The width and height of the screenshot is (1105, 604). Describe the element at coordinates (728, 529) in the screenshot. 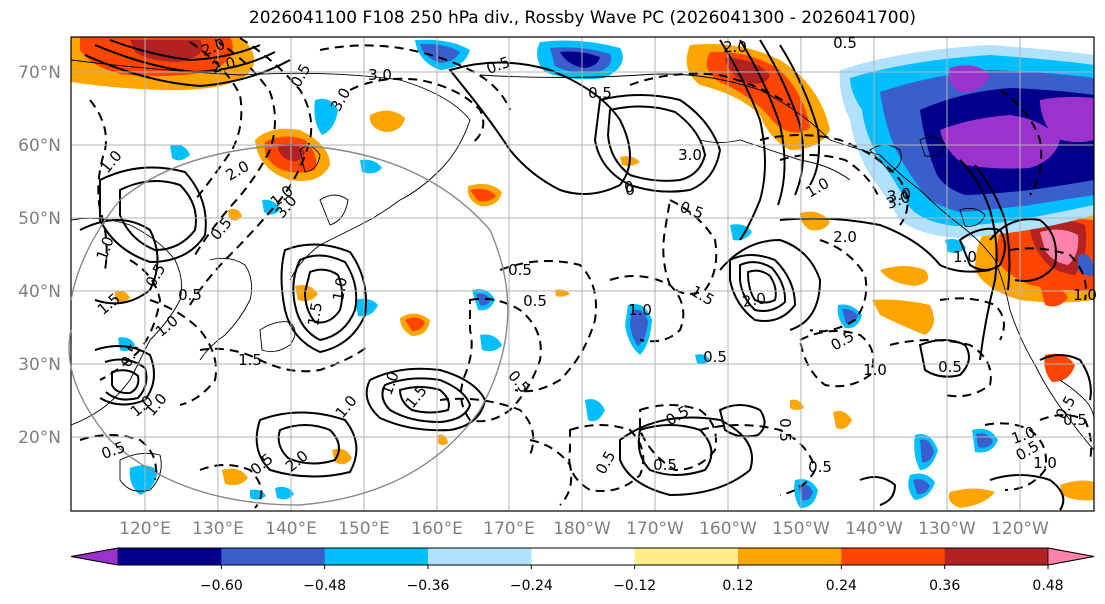

I see `longitude-label: 160°W` at that location.